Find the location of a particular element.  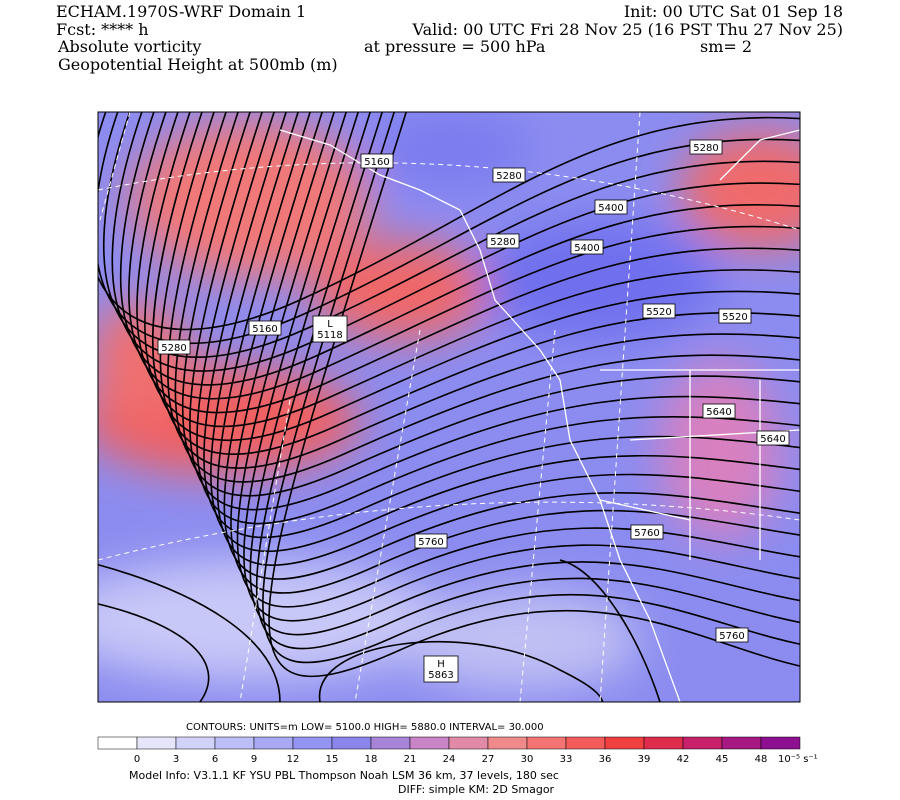

high-letter: H is located at coordinates (441, 664).